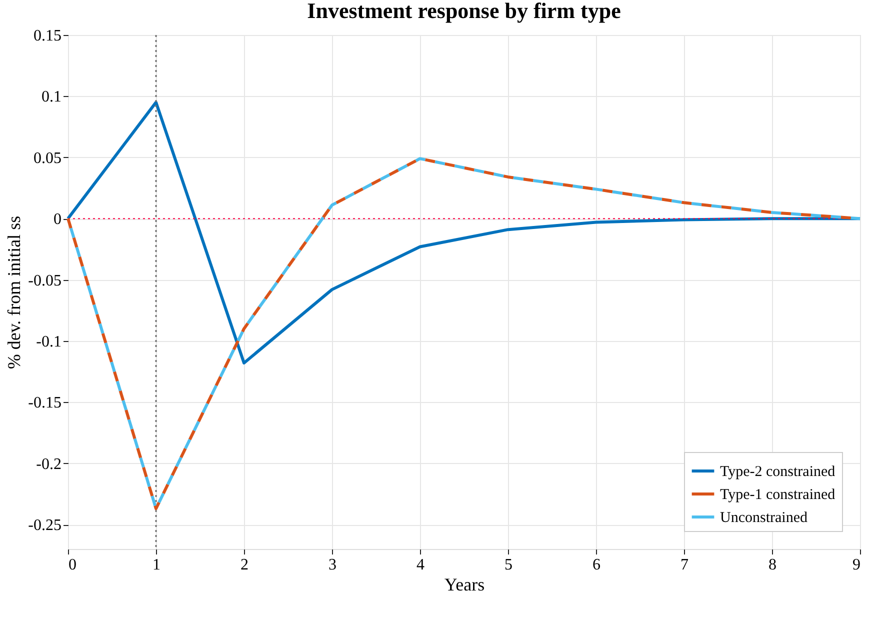  Describe the element at coordinates (684, 565) in the screenshot. I see `x-tick-label: 7` at that location.